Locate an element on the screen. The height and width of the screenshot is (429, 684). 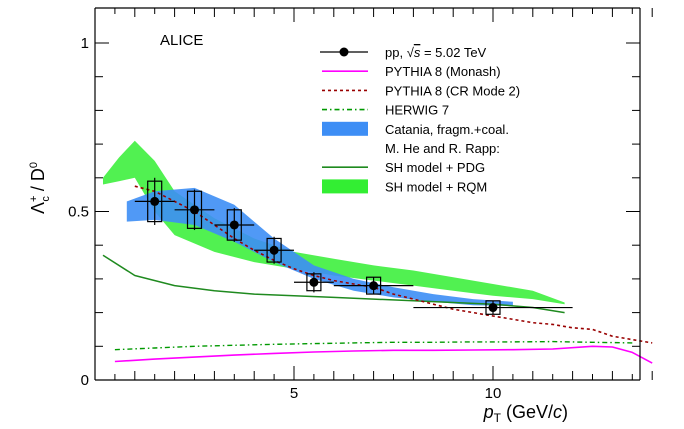
legend-entry-monash: PYTHIA 8 (Monash) is located at coordinates (411, 71).